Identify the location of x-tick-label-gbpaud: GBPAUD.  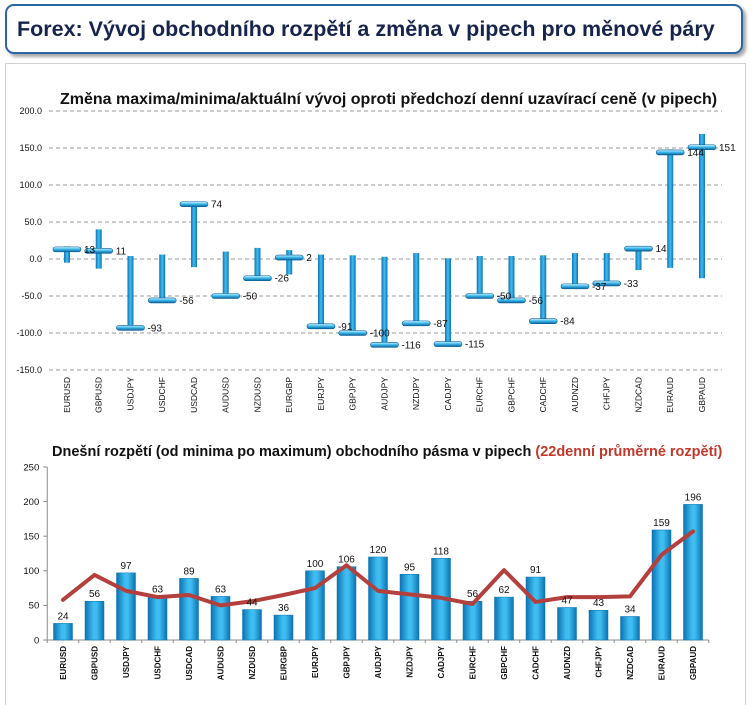
(702, 394).